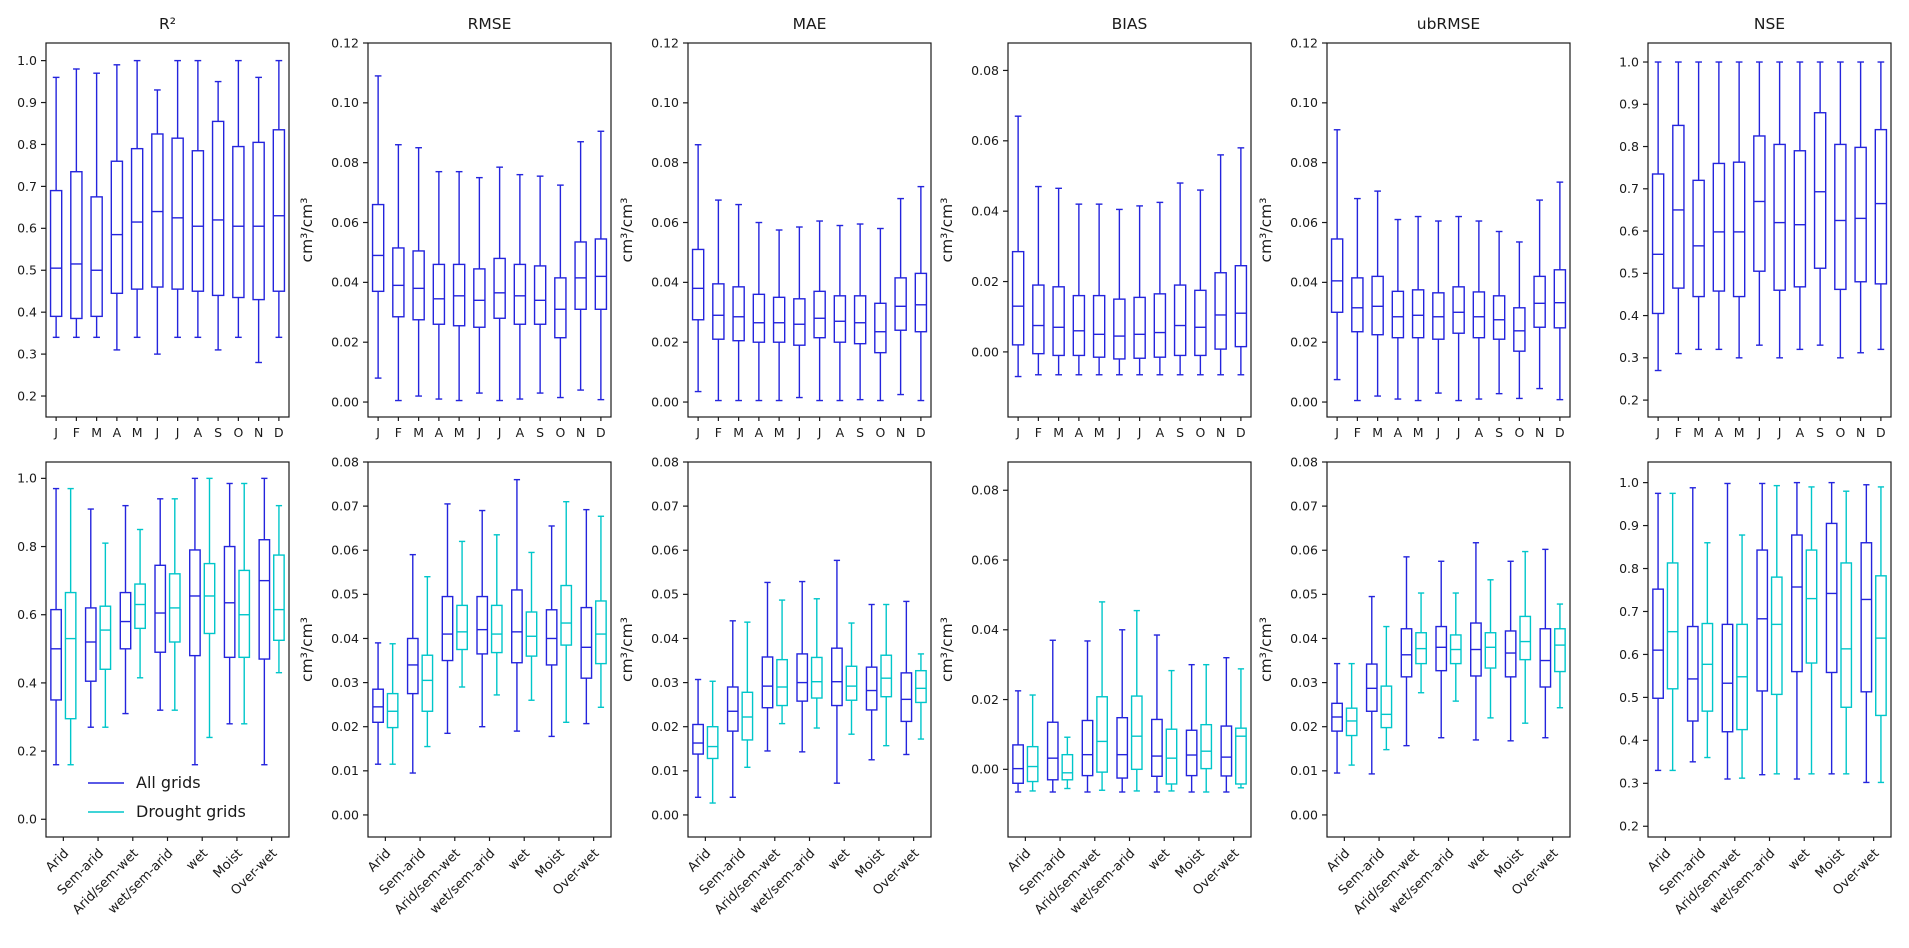  What do you see at coordinates (1448, 24) in the screenshot?
I see `panel-title: ubRMSE` at bounding box center [1448, 24].